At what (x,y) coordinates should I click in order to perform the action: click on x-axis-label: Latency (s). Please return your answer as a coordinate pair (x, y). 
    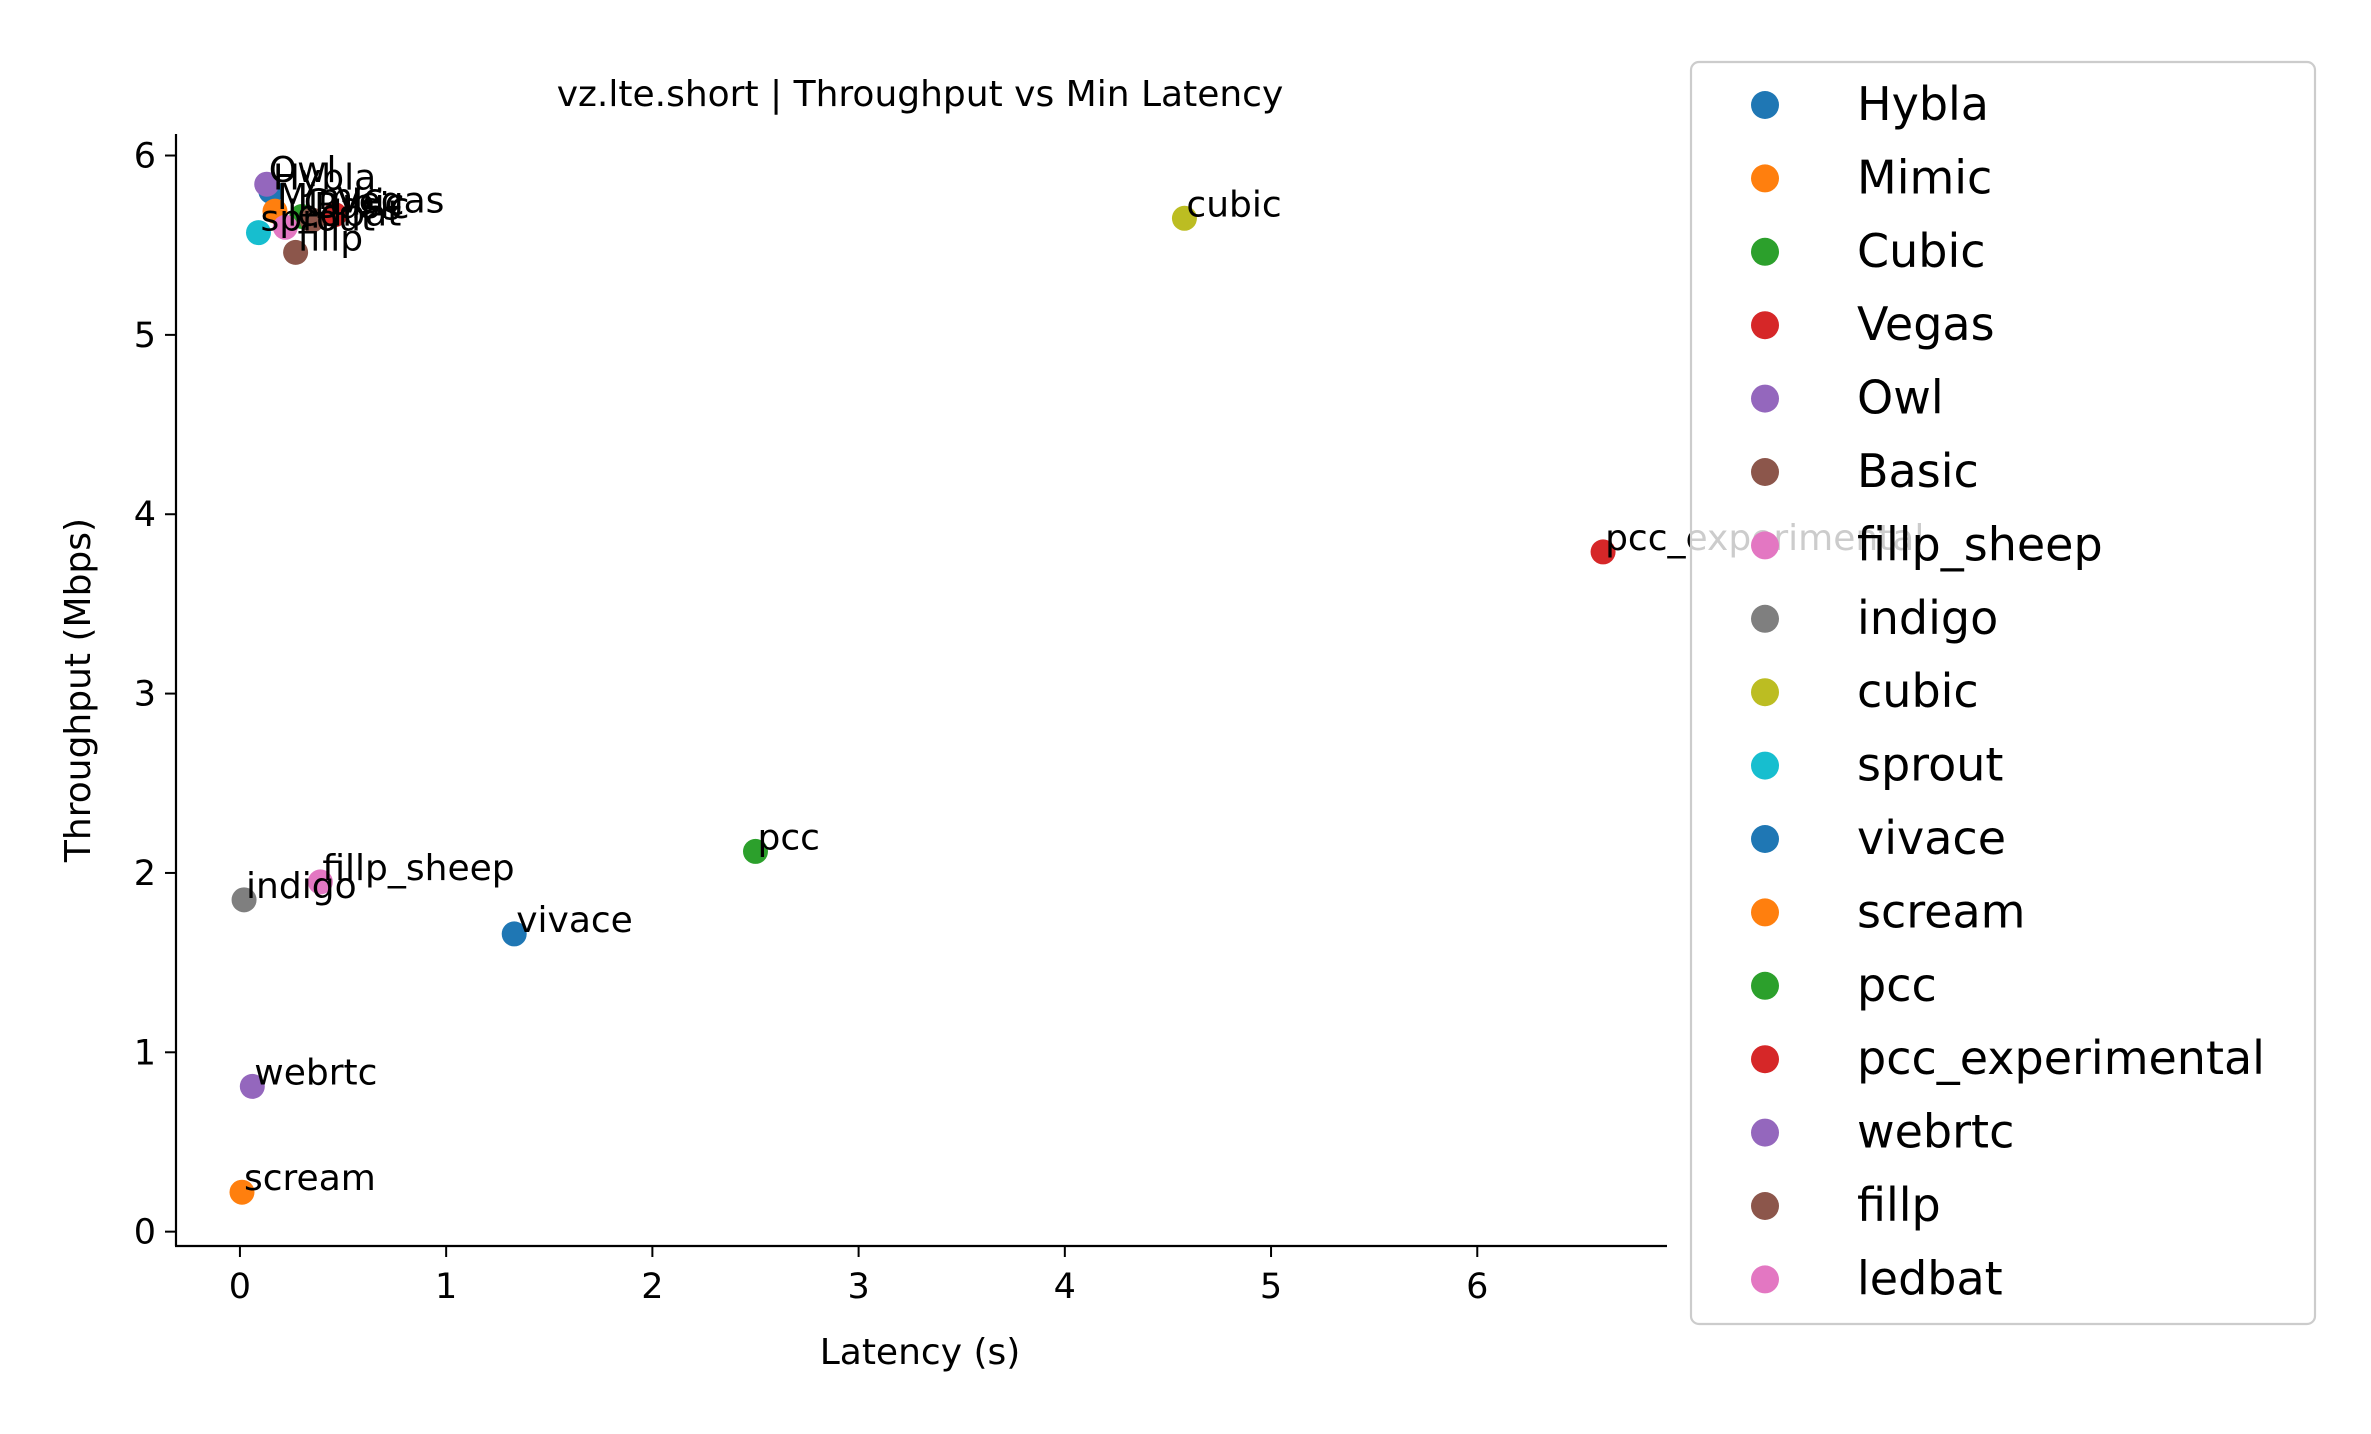
    Looking at the image, I should click on (920, 1352).